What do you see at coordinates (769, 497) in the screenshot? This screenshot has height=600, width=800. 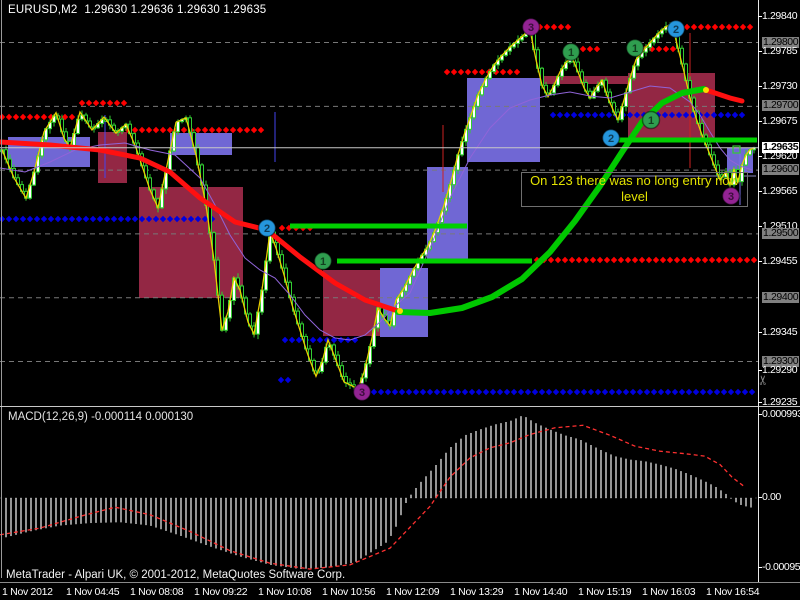 I see `macd-axis-label: 0.00` at bounding box center [769, 497].